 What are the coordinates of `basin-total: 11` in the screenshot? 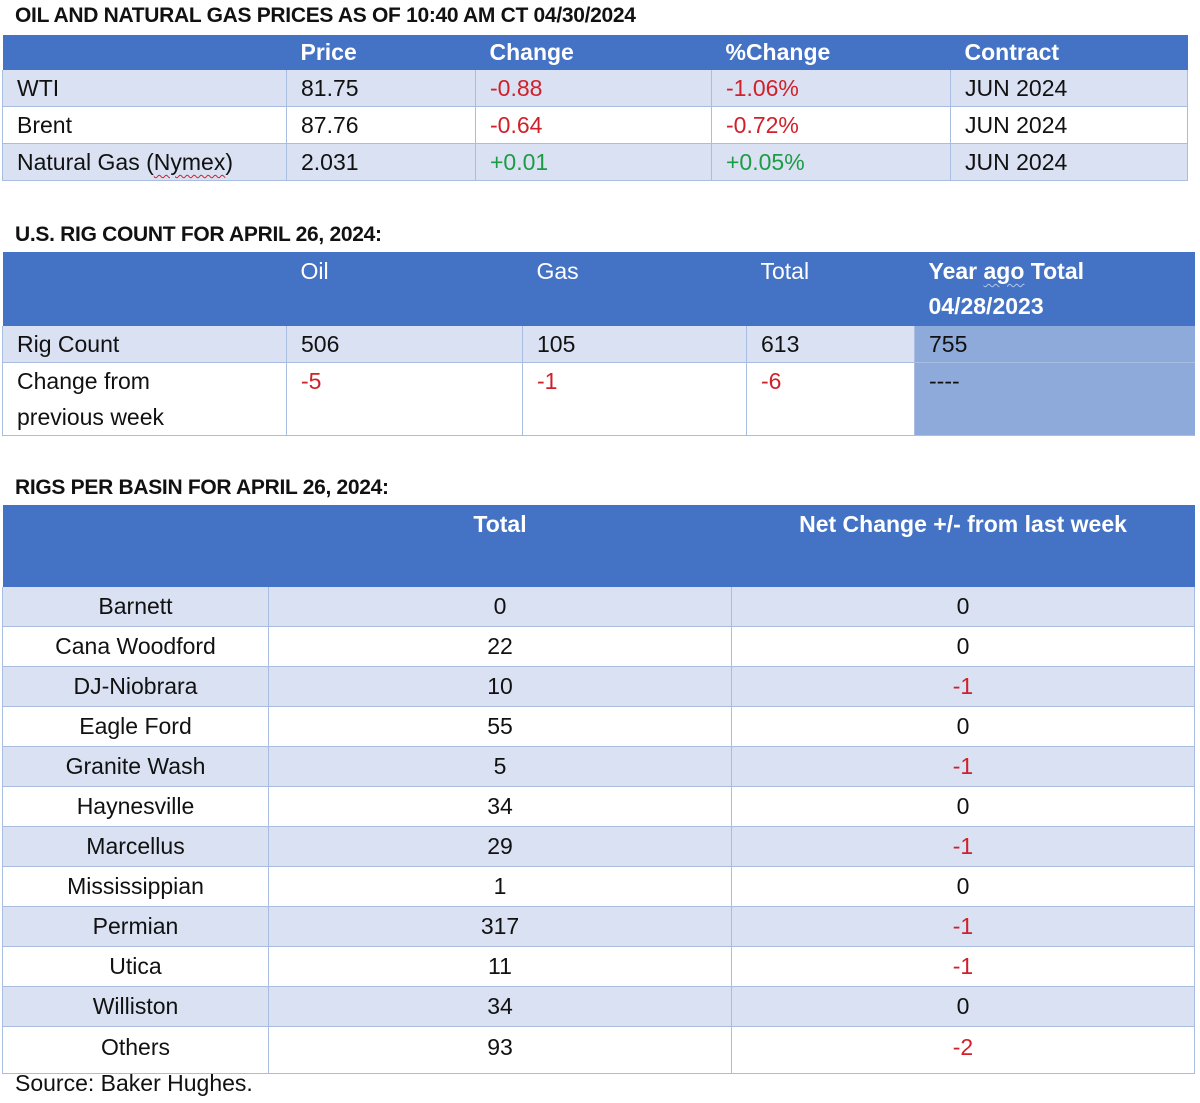 It's located at (500, 966).